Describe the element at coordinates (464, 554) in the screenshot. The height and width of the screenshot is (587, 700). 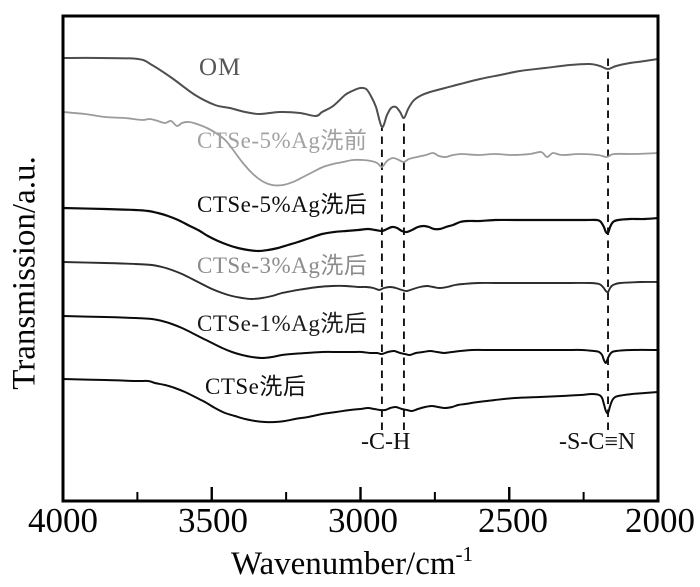
I see `x-axis-label-exponent: -1` at that location.